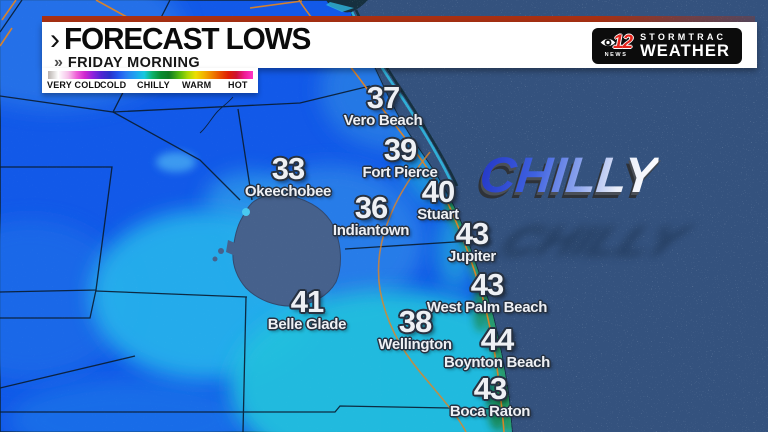 The width and height of the screenshot is (768, 432). I want to click on cbs-eye-icon, so click(608, 43).